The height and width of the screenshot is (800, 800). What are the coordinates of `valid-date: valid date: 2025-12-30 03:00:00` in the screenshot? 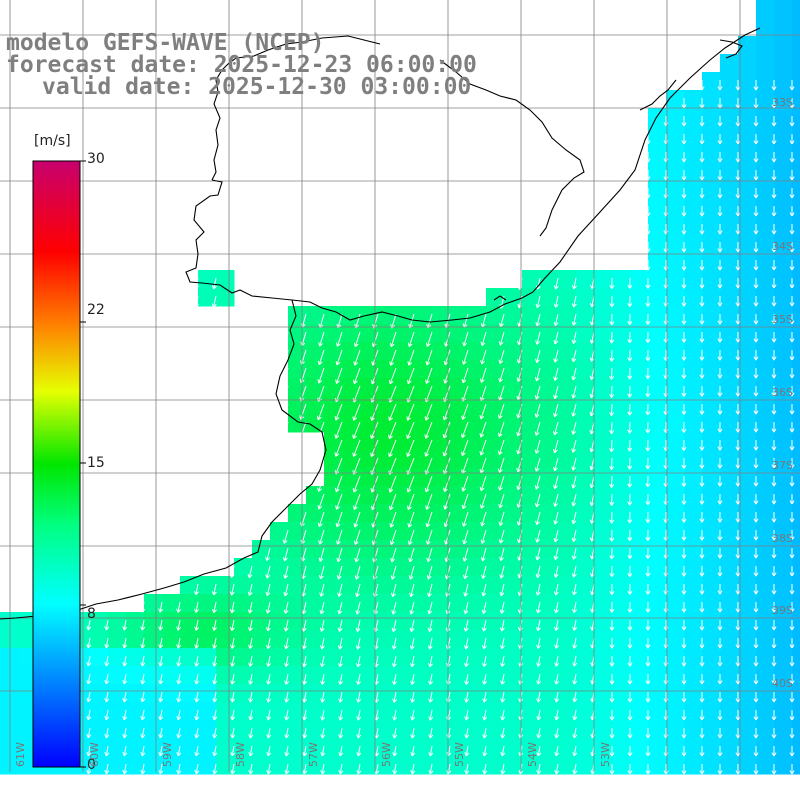 It's located at (257, 87).